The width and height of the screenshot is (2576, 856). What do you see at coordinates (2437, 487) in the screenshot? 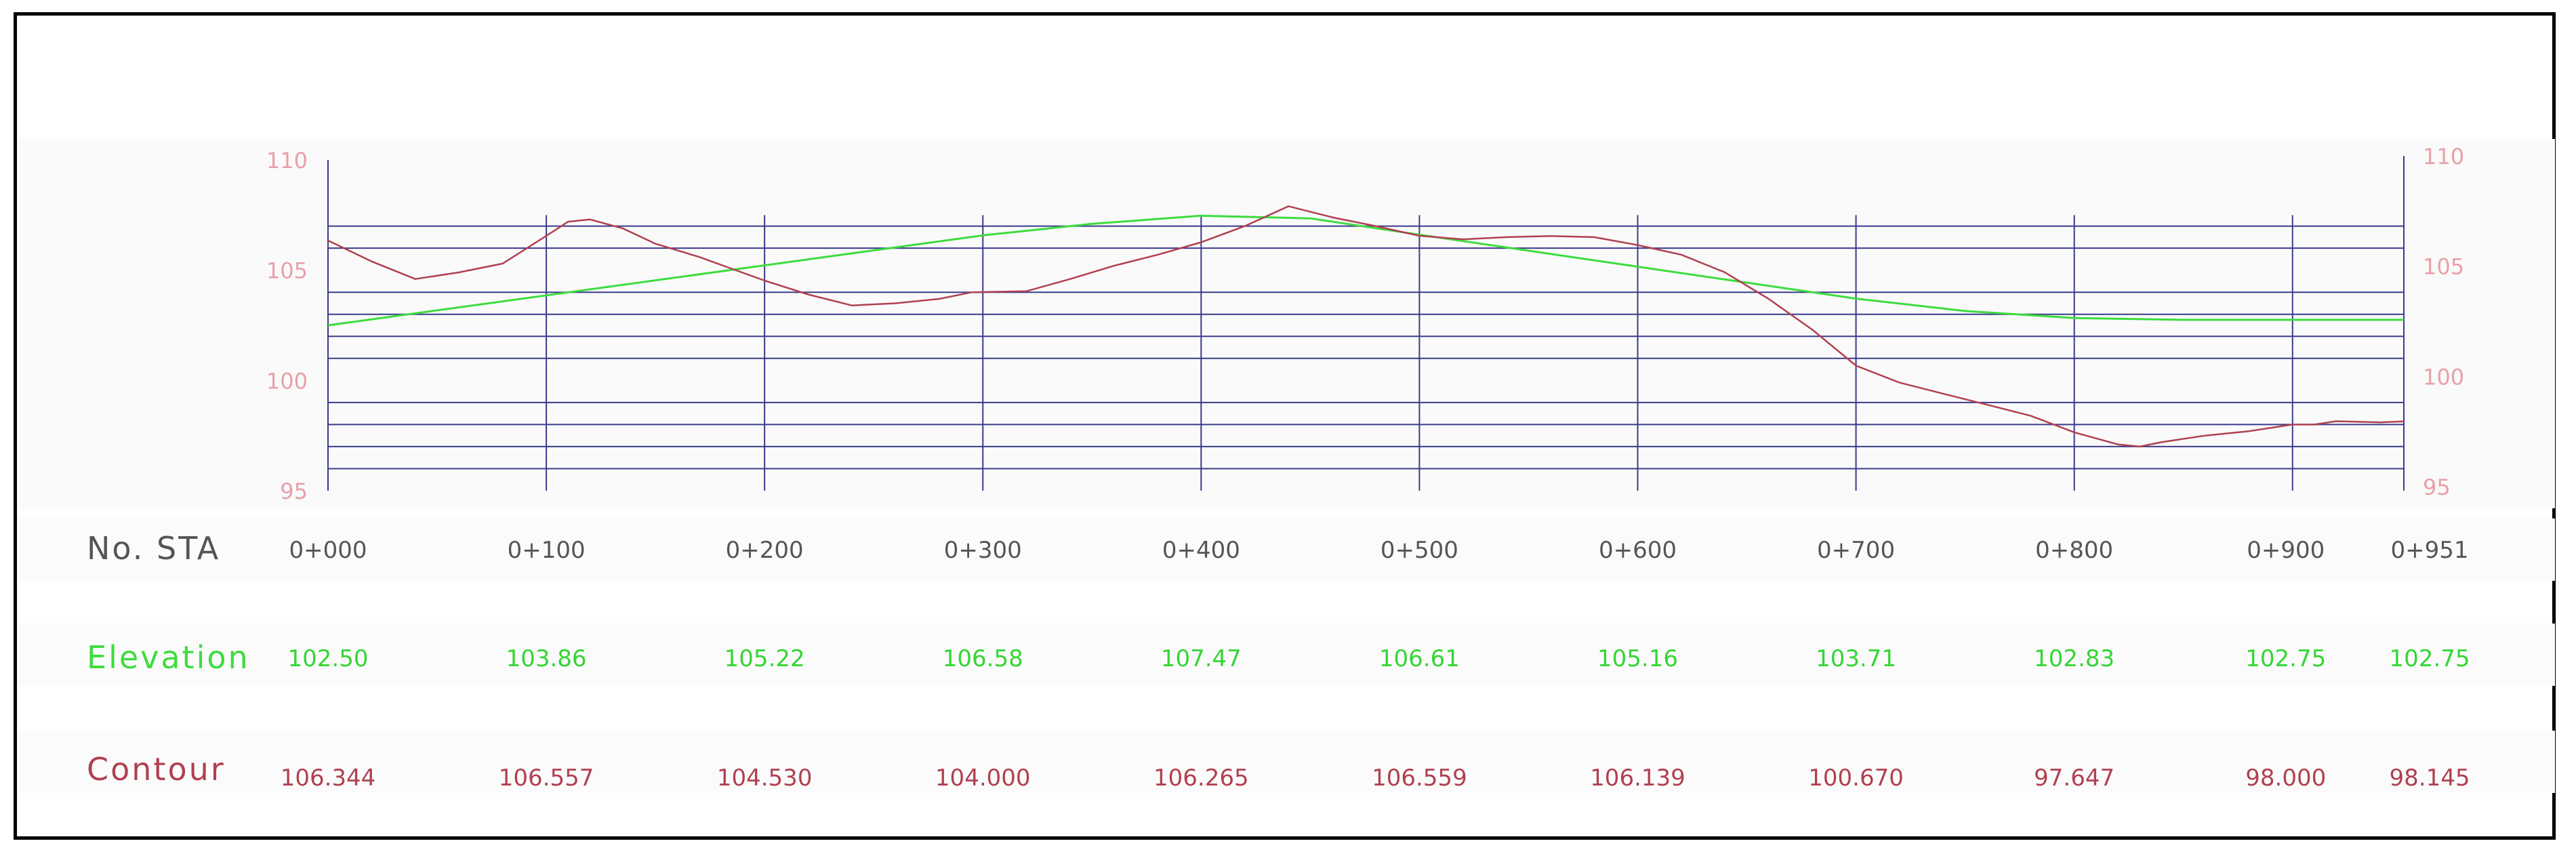
I see `y-tick-label-right: 95` at bounding box center [2437, 487].